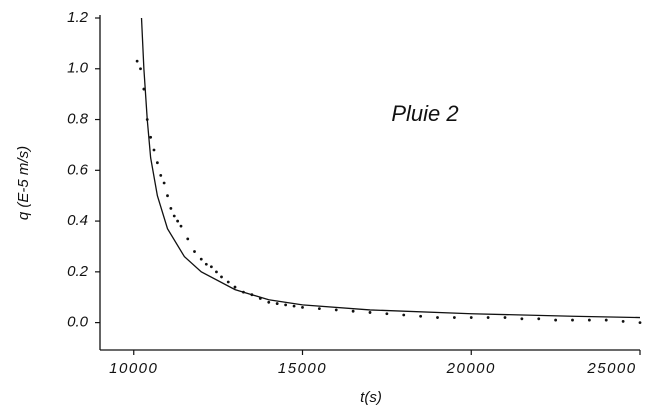 Image resolution: width=645 pixels, height=412 pixels. What do you see at coordinates (133, 368) in the screenshot?
I see `x-tick-label: 10000` at bounding box center [133, 368].